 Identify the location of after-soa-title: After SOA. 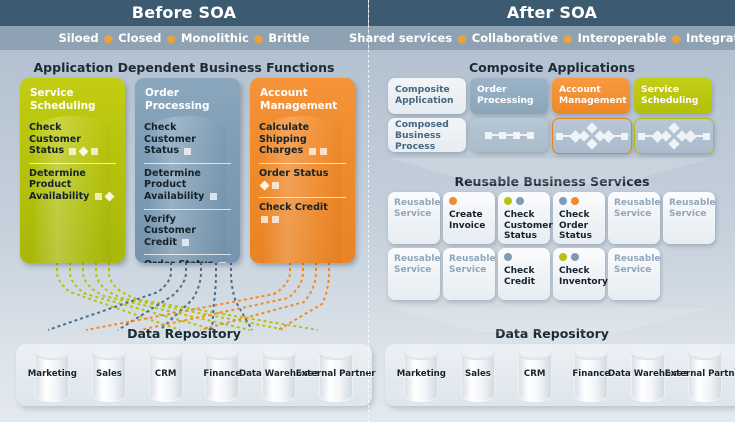
(552, 12).